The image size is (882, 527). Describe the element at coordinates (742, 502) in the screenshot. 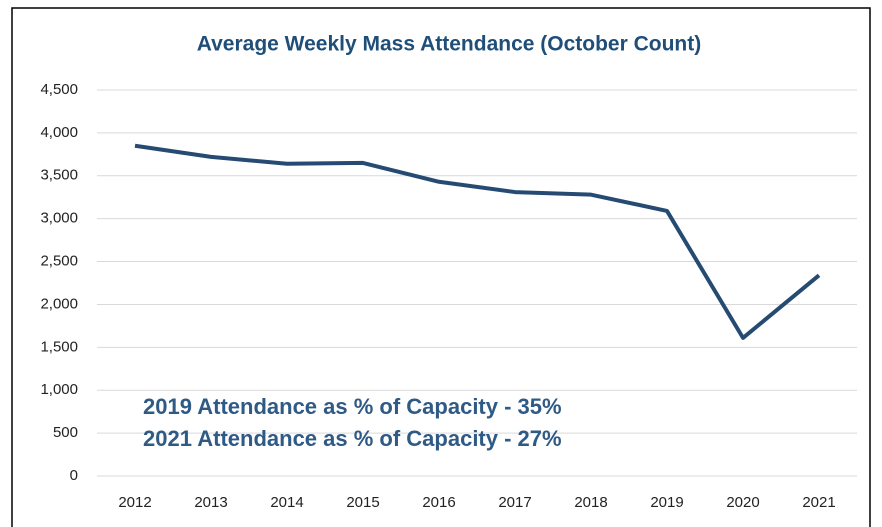

I see `x-tick-label: 2020` at that location.